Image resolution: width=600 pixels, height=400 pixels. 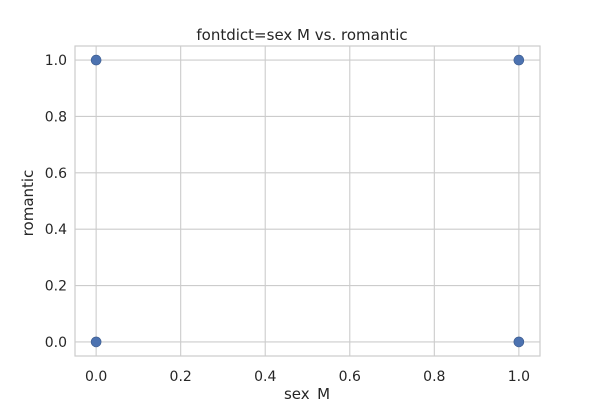 I want to click on x-tick-label: 0.8, so click(x=434, y=377).